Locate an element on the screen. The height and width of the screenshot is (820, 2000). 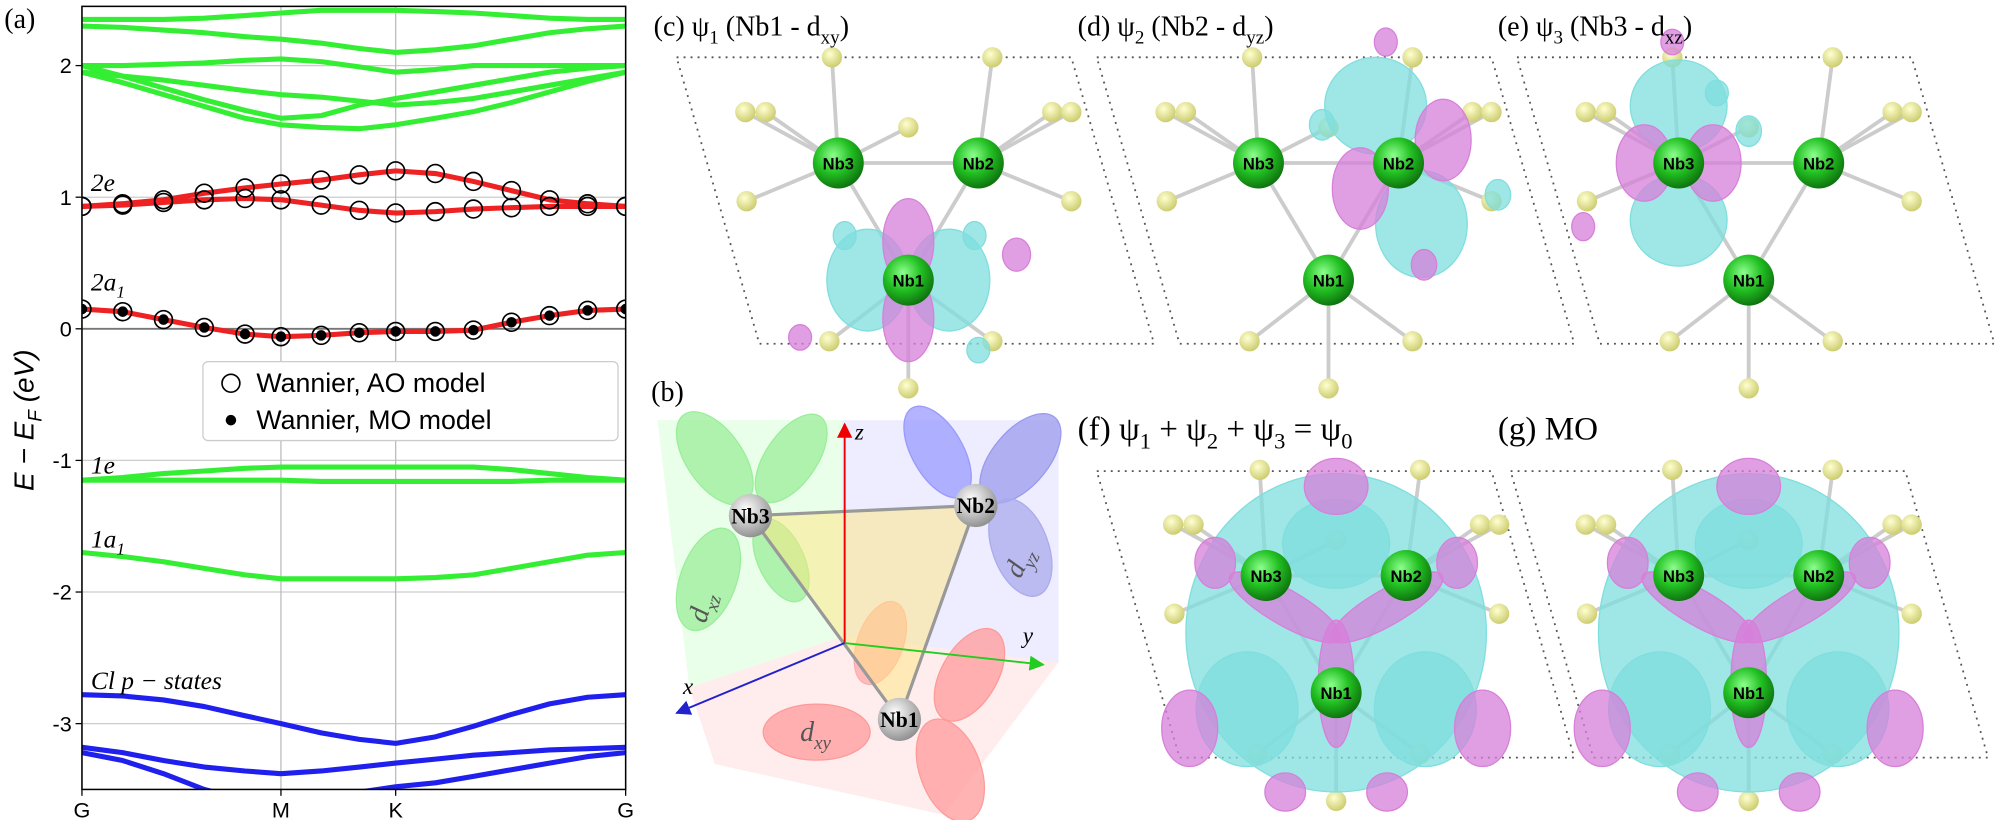
orbital-label: dxz is located at coordinates (704, 607).